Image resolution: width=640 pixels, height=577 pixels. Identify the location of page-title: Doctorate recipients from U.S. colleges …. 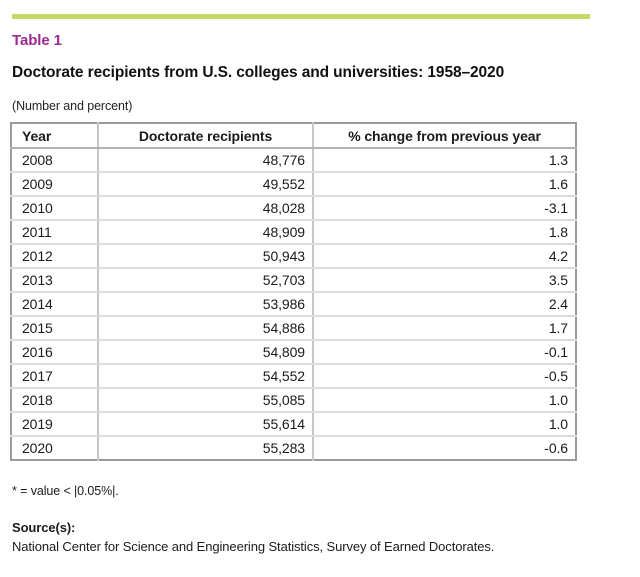
(258, 72).